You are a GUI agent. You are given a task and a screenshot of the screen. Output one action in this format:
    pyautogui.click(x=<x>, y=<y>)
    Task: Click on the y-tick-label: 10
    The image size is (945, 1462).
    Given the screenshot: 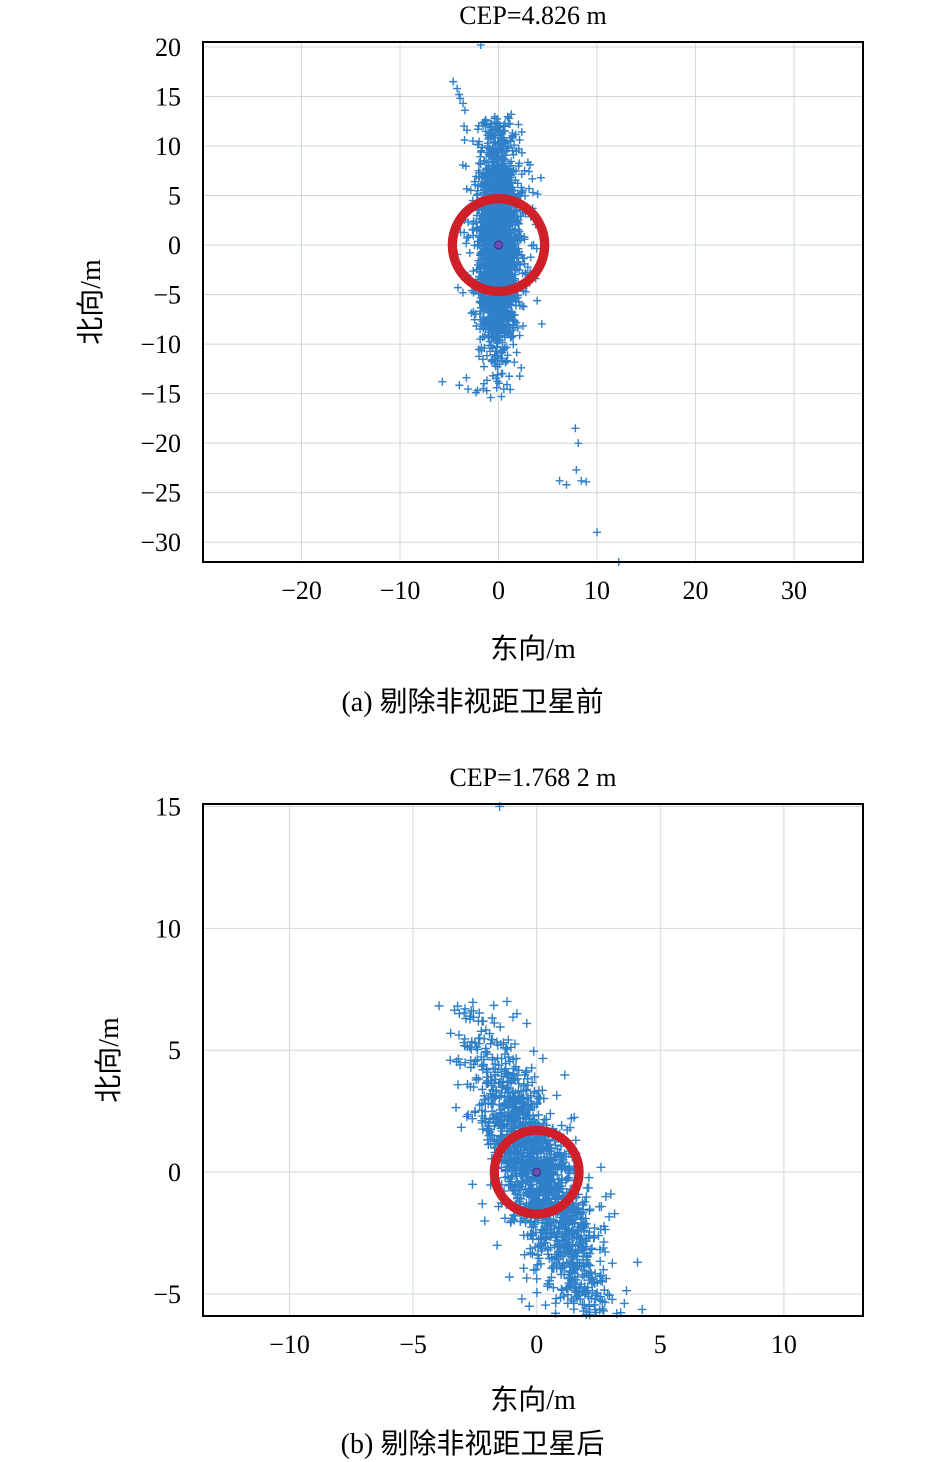 What is the action you would take?
    pyautogui.click(x=168, y=146)
    